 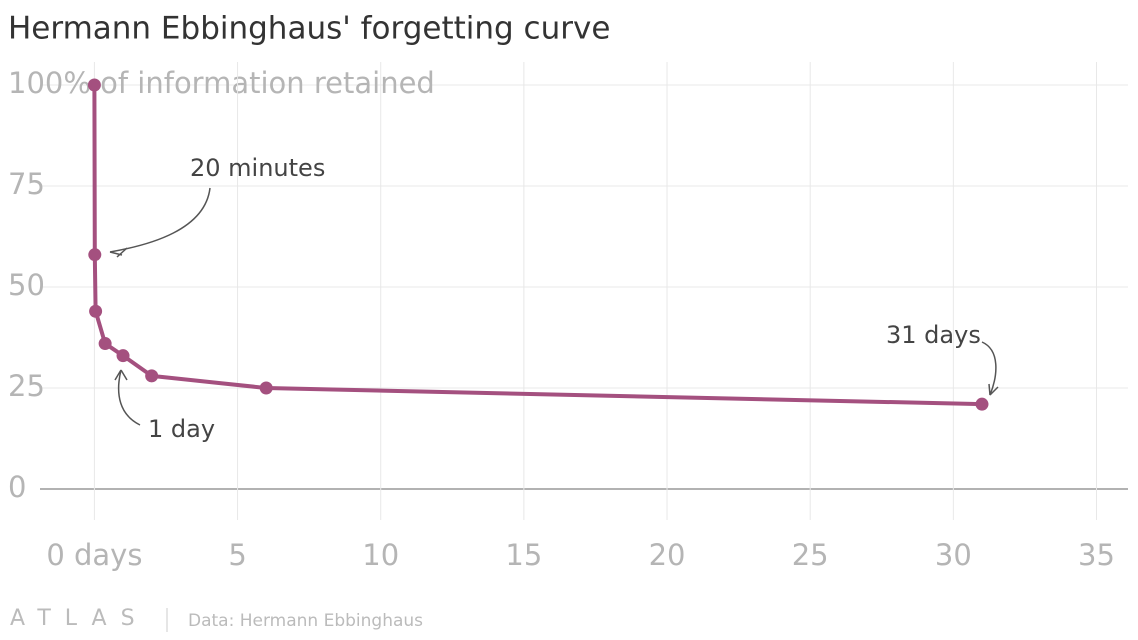 I want to click on x-tick-label: 10, so click(x=380, y=555).